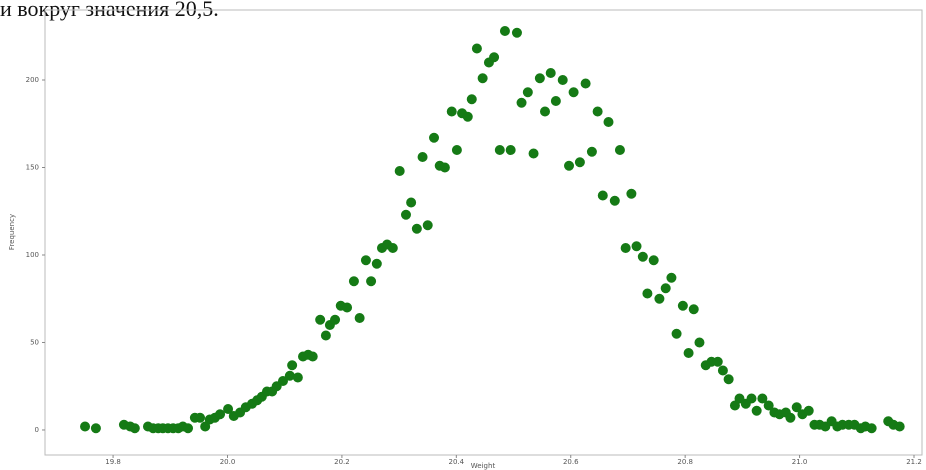  Describe the element at coordinates (32, 80) in the screenshot. I see `y-tick-label: 200` at that location.